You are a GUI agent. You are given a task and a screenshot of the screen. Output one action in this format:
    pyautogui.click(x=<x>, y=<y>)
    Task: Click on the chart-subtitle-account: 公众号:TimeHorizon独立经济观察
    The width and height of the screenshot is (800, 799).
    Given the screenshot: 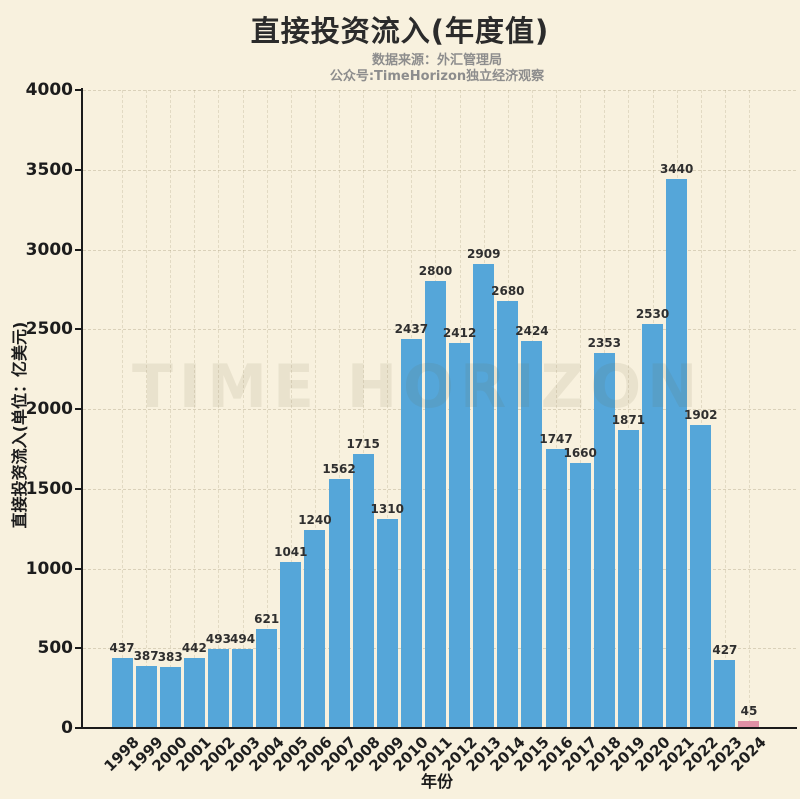 What is the action you would take?
    pyautogui.click(x=437, y=76)
    